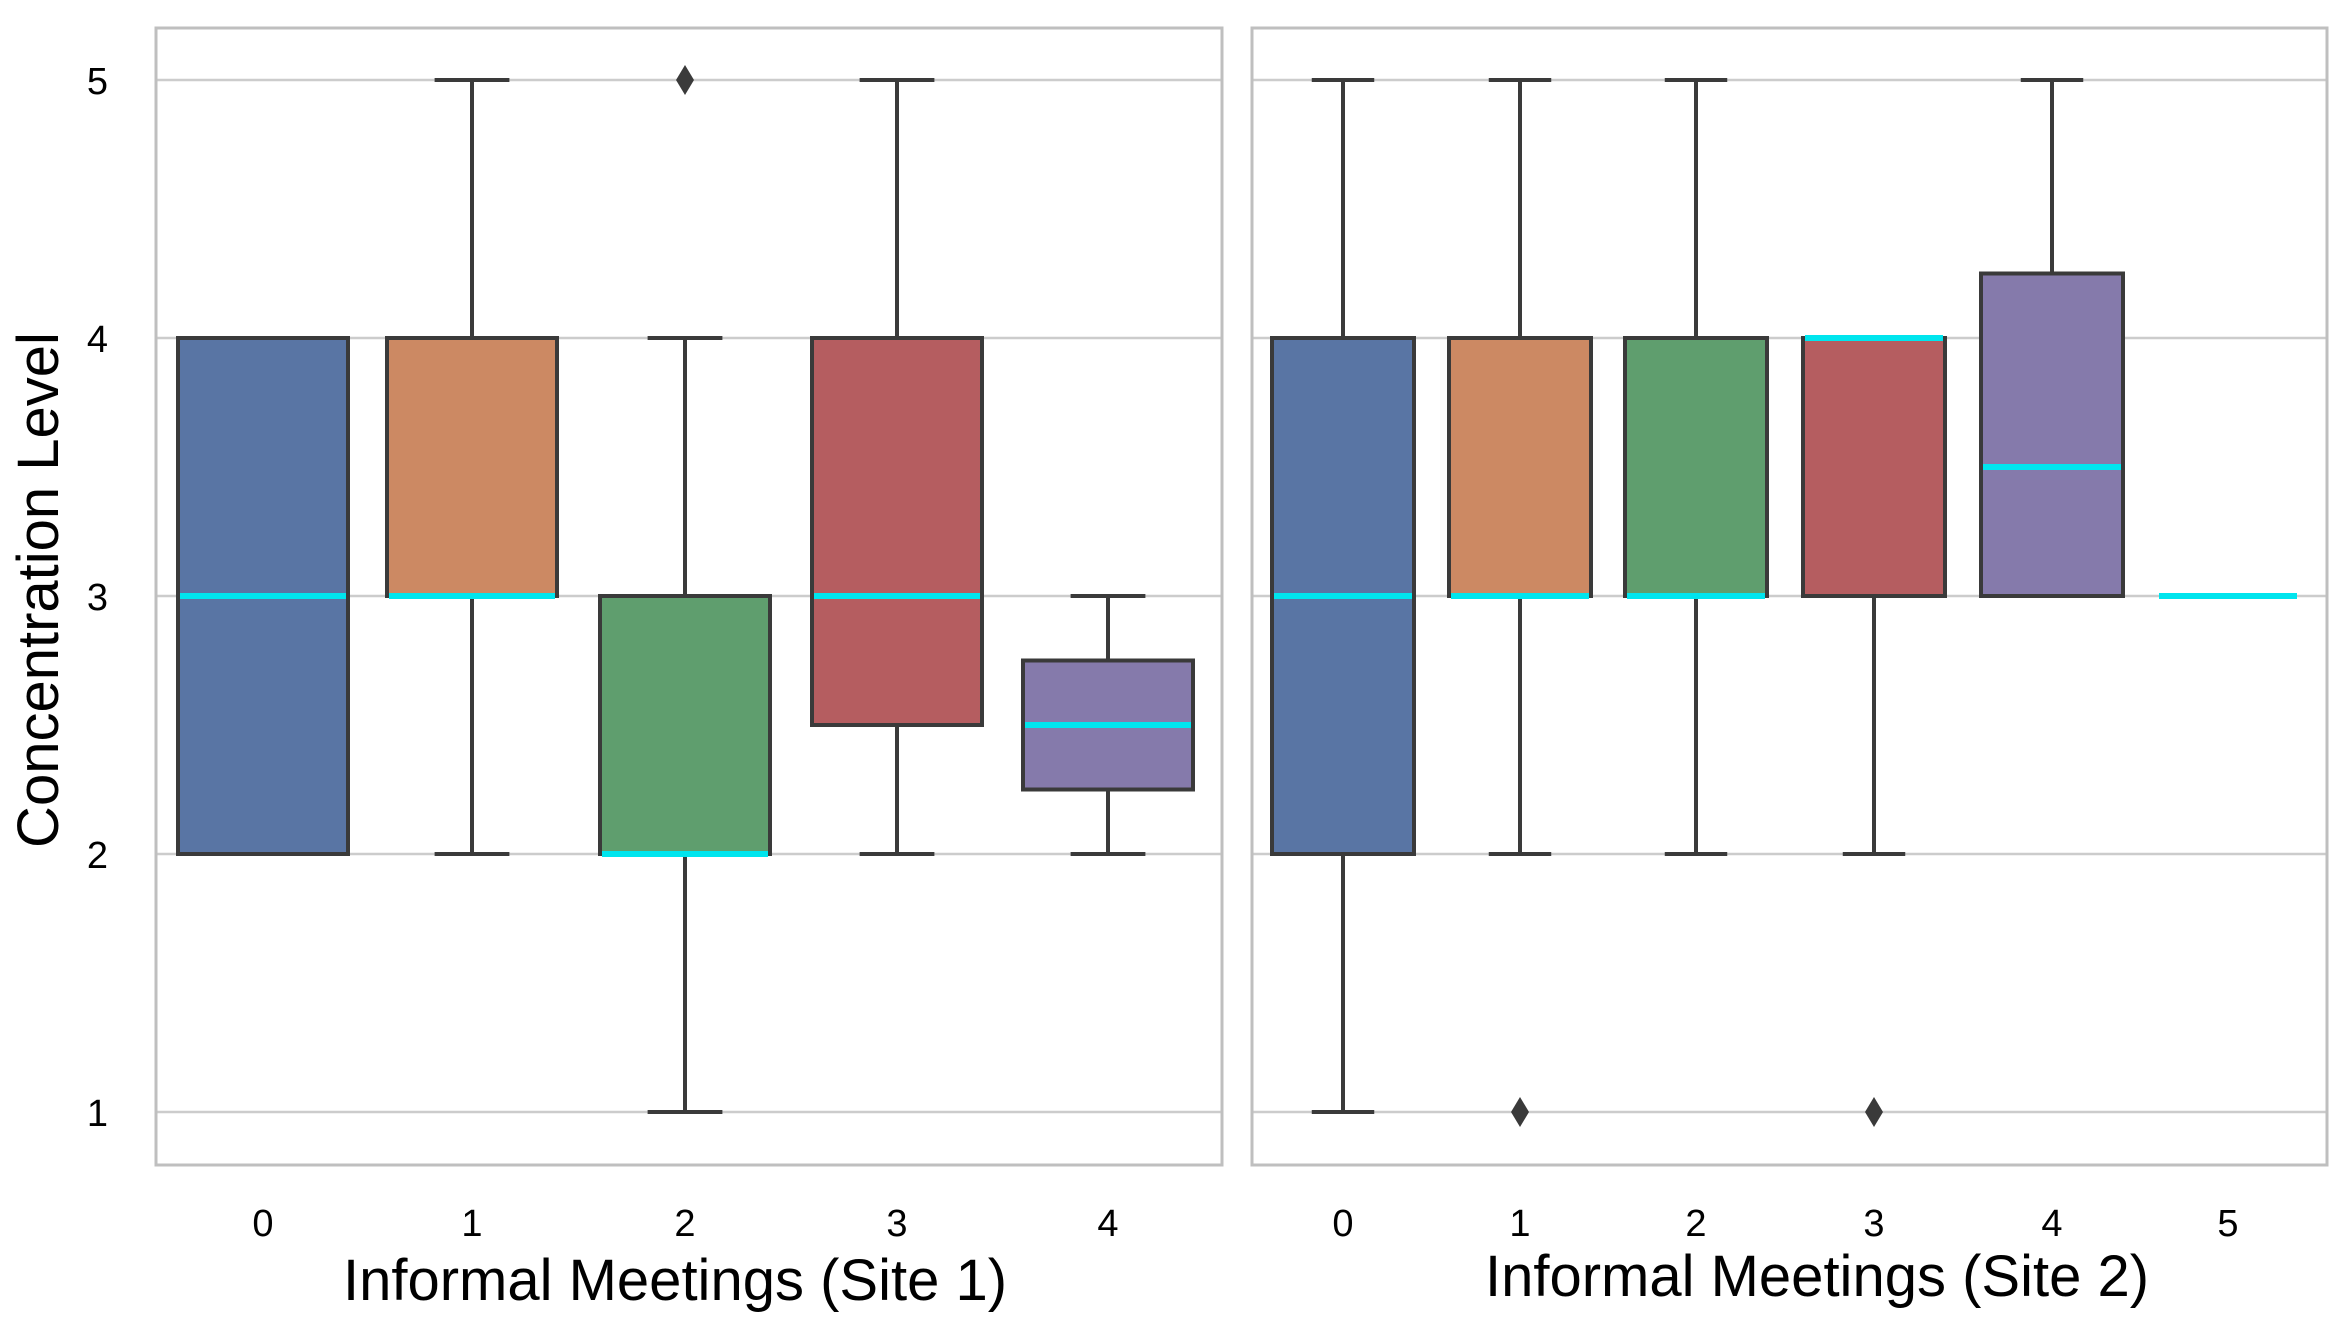 The width and height of the screenshot is (2336, 1329). I want to click on x-axis-label-site-1: Informal Meetings (Site 1), so click(675, 1280).